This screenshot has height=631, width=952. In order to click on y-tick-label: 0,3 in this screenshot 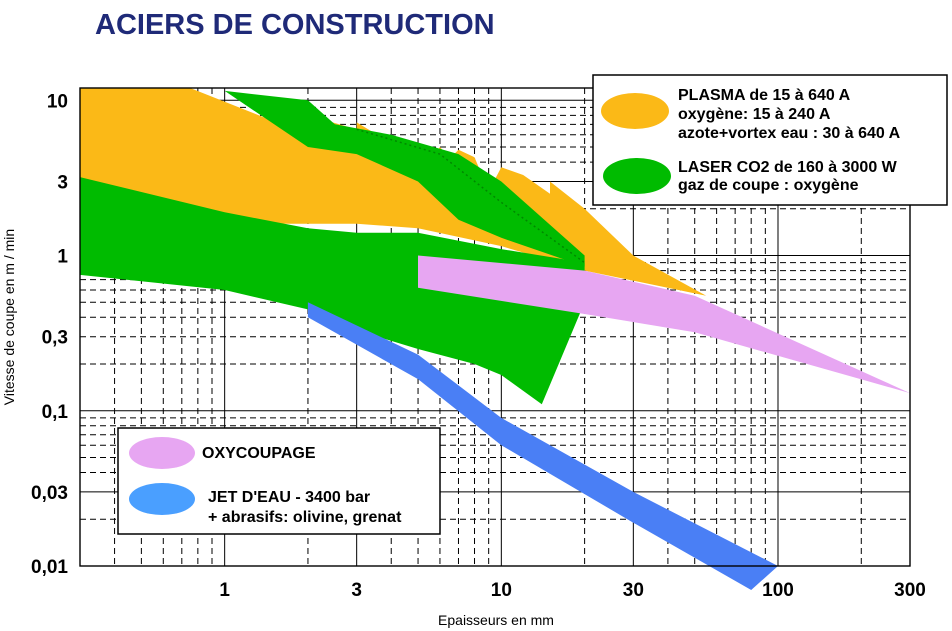, I will do `click(55, 338)`.